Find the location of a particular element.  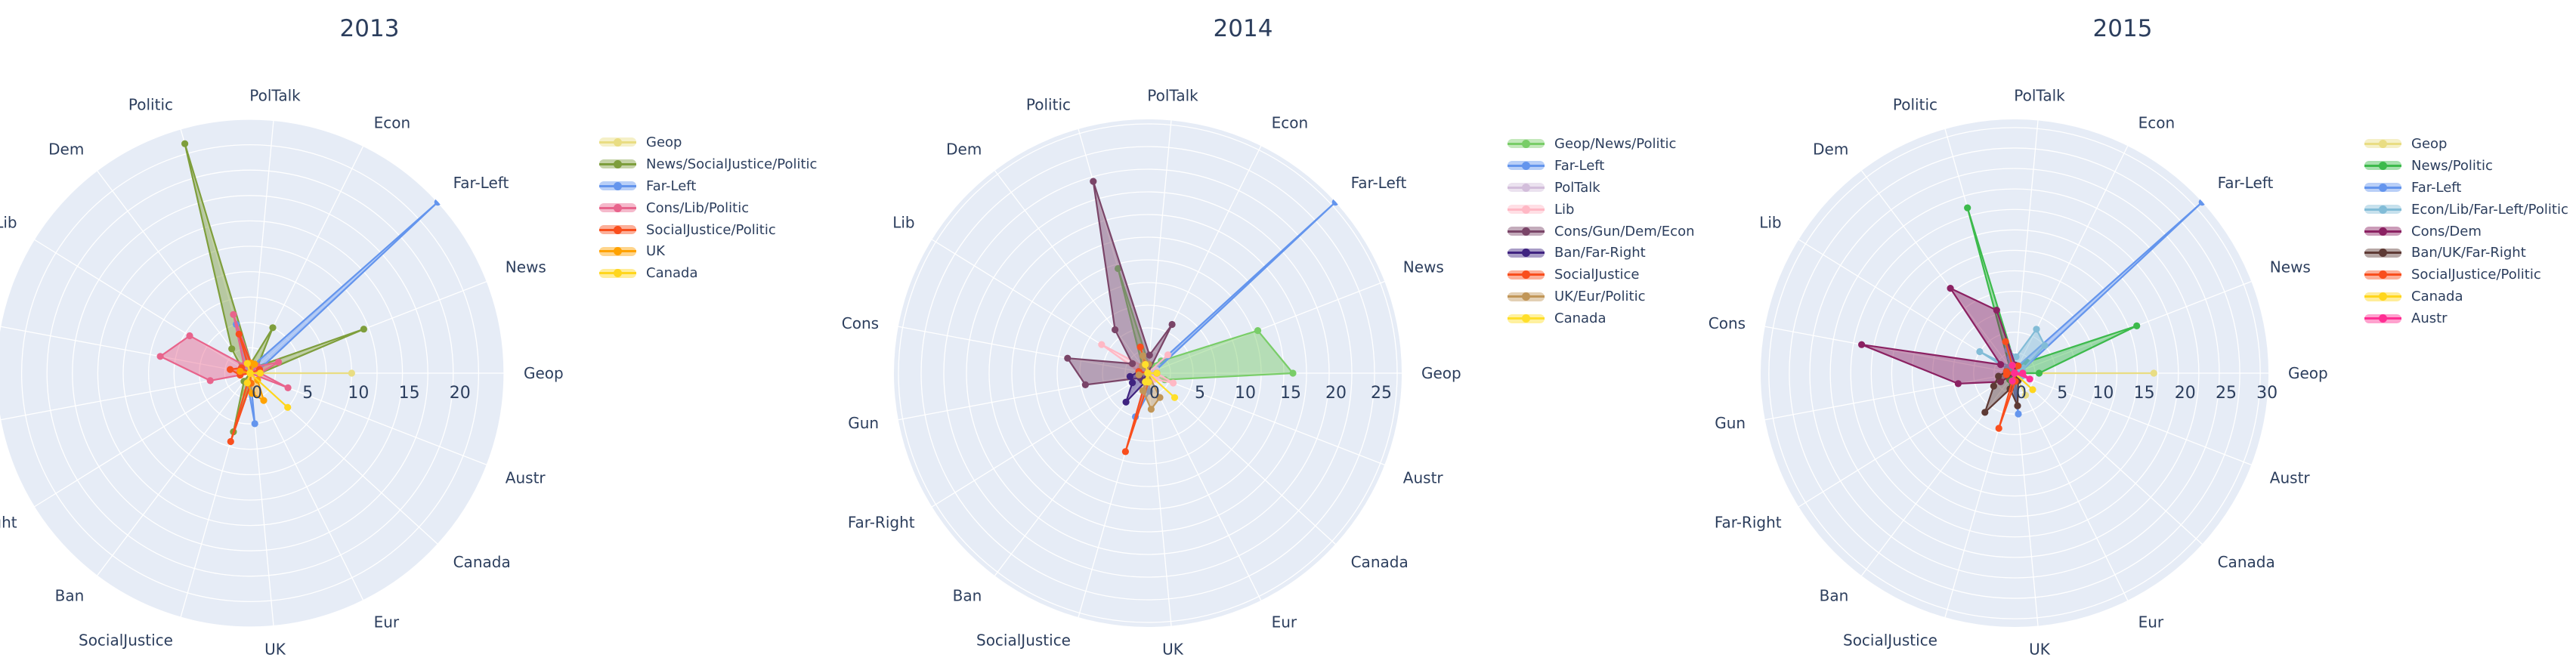

legend-label: Ban/UK/Far-Right is located at coordinates (2468, 253).